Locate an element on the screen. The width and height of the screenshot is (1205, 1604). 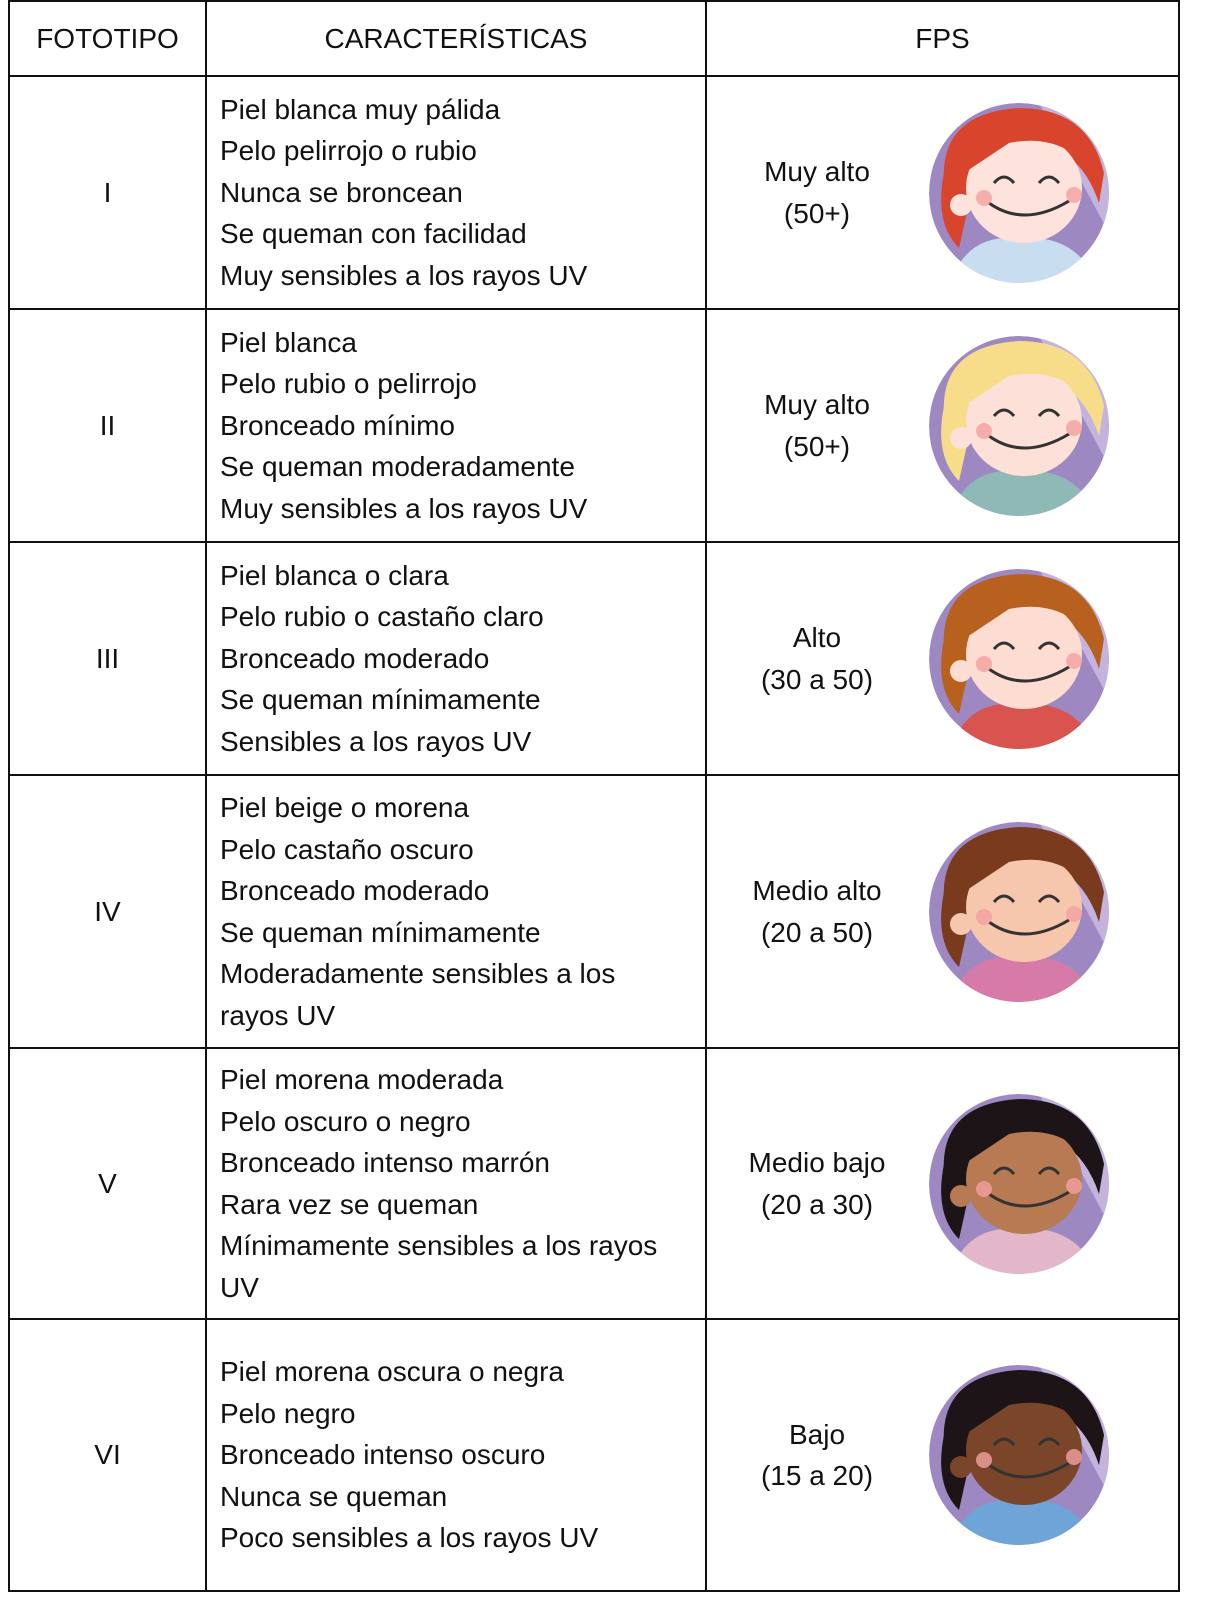
caracteristica-line: Nunca se queman is located at coordinates (334, 1496).